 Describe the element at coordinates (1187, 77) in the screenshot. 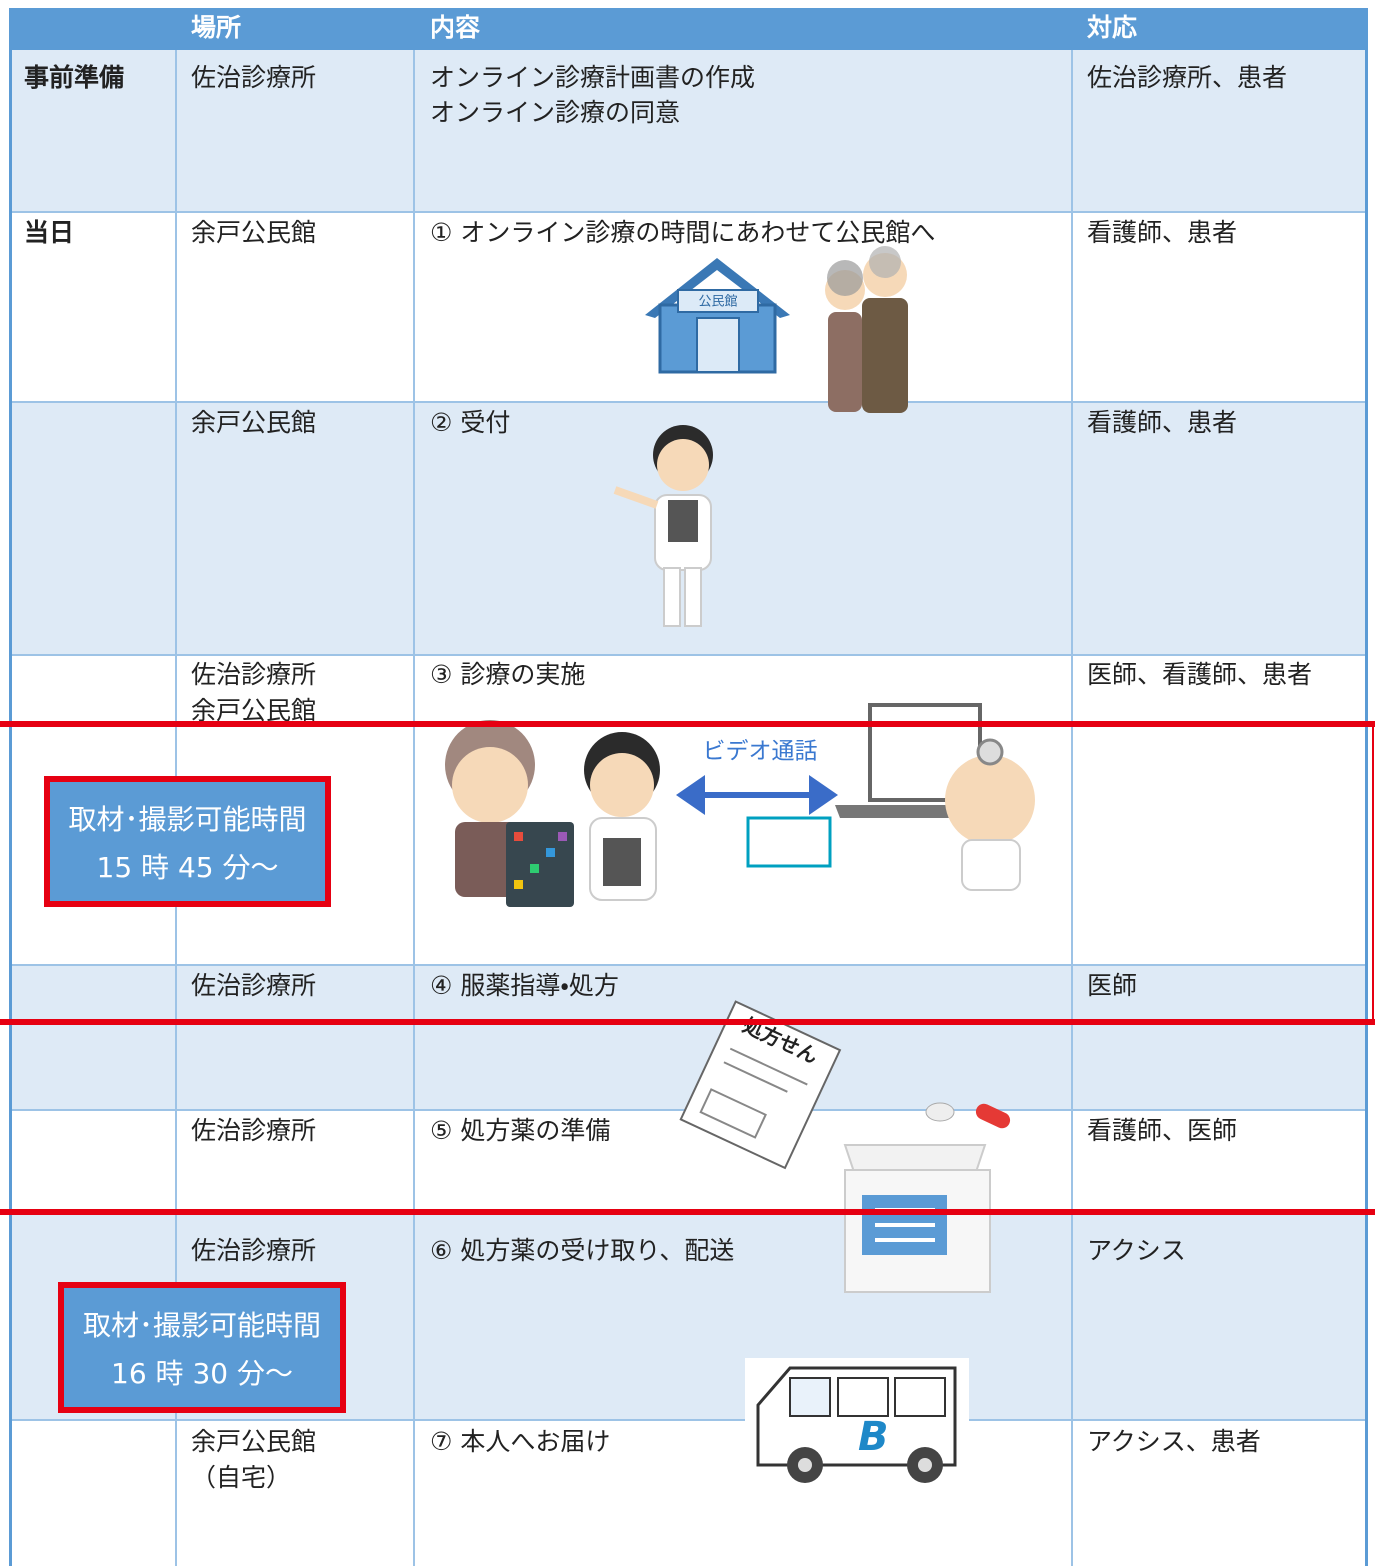

I see `staff: 佐治診療所、患者` at that location.